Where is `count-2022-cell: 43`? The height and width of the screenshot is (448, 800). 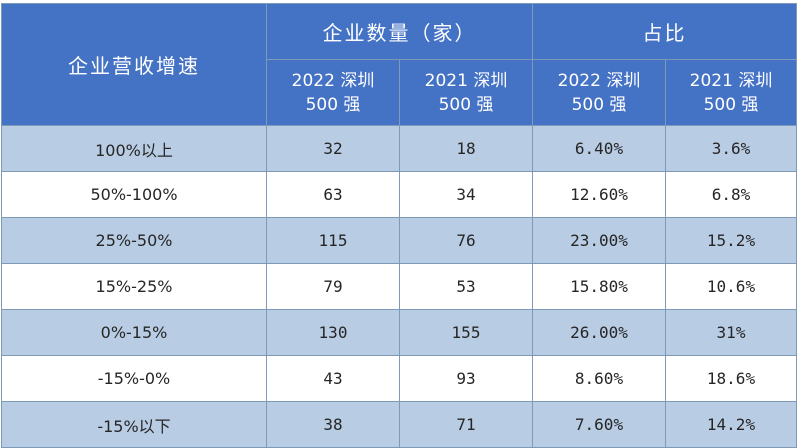
count-2022-cell: 43 is located at coordinates (333, 378).